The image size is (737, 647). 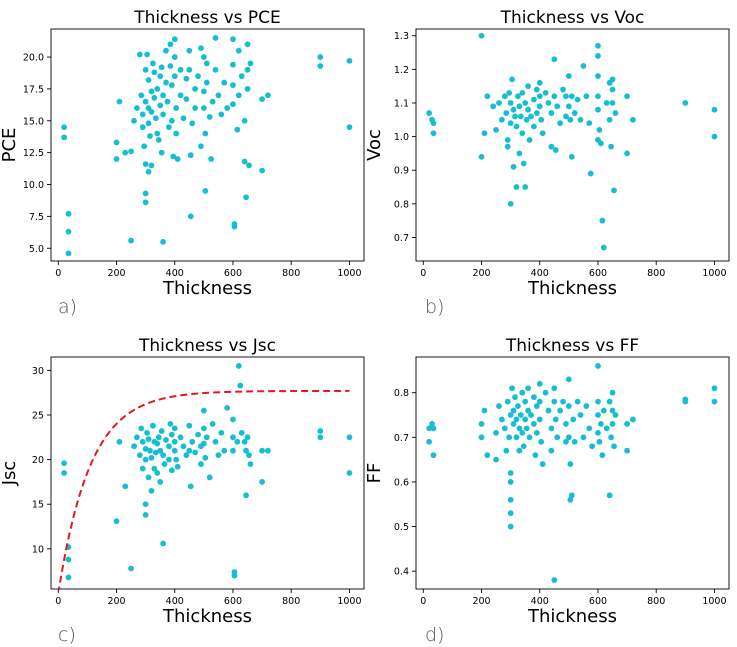 I want to click on x-tick-label: 1000, so click(x=714, y=273).